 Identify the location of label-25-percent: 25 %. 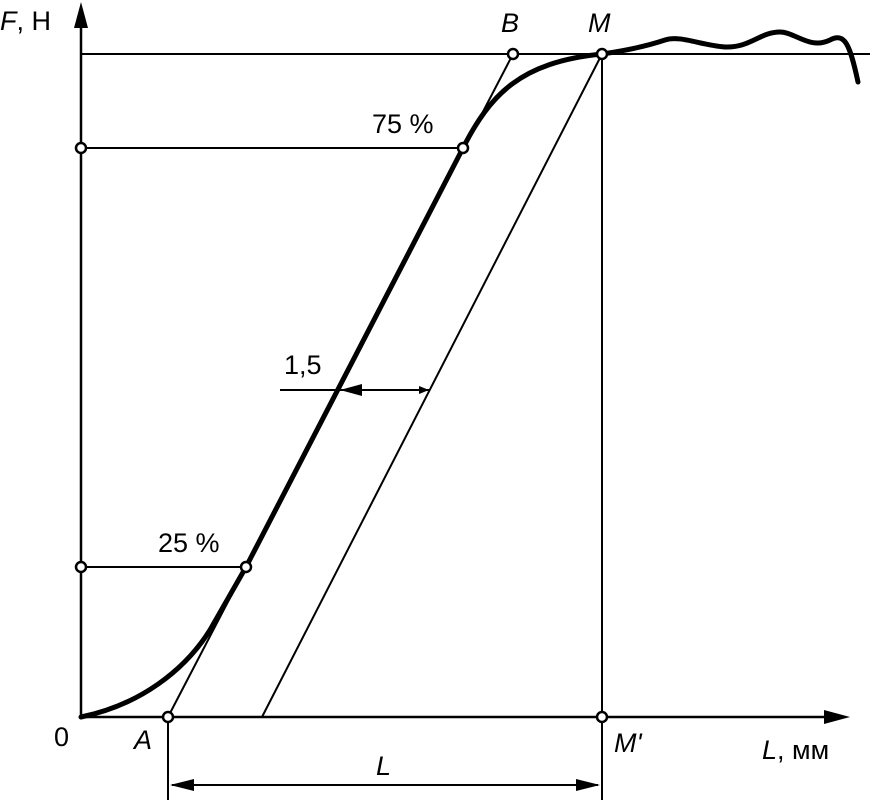
(189, 543).